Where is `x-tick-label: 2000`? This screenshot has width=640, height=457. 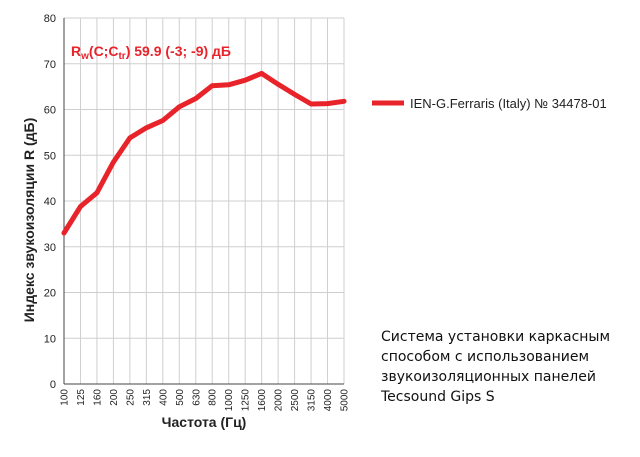
x-tick-label: 2000 is located at coordinates (279, 400).